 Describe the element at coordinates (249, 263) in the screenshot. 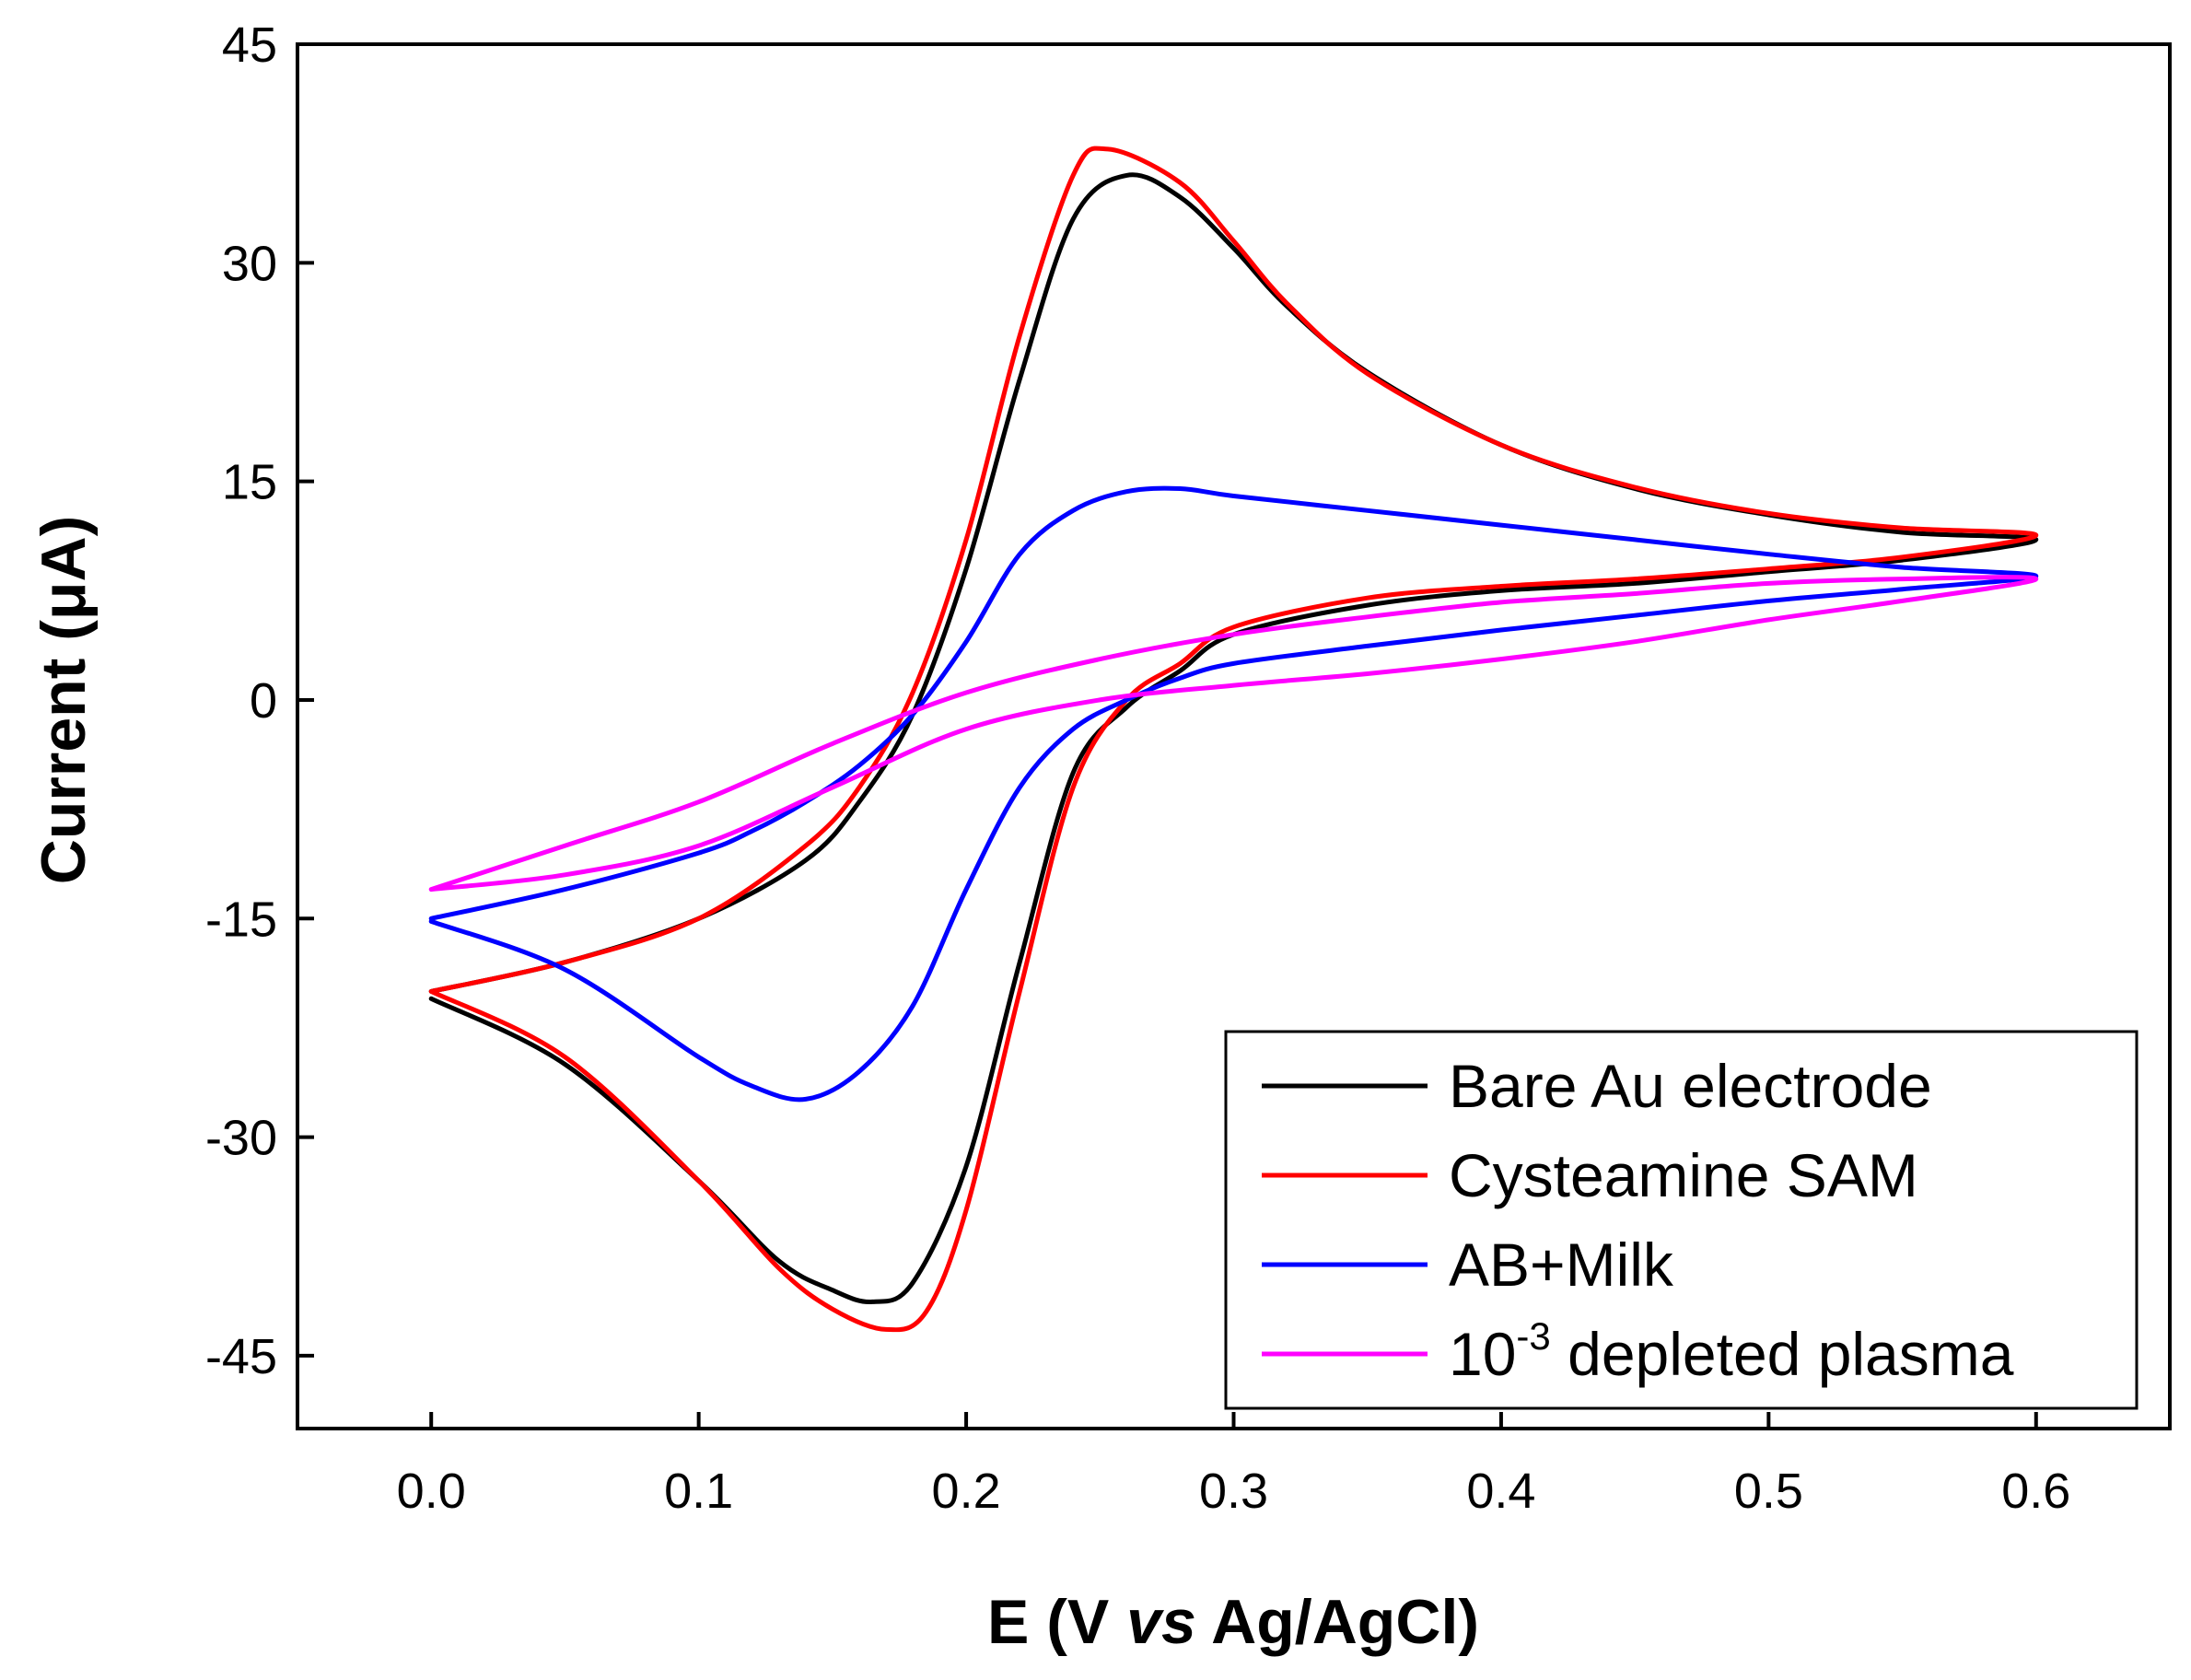

I see `y-tick-label: 30` at that location.